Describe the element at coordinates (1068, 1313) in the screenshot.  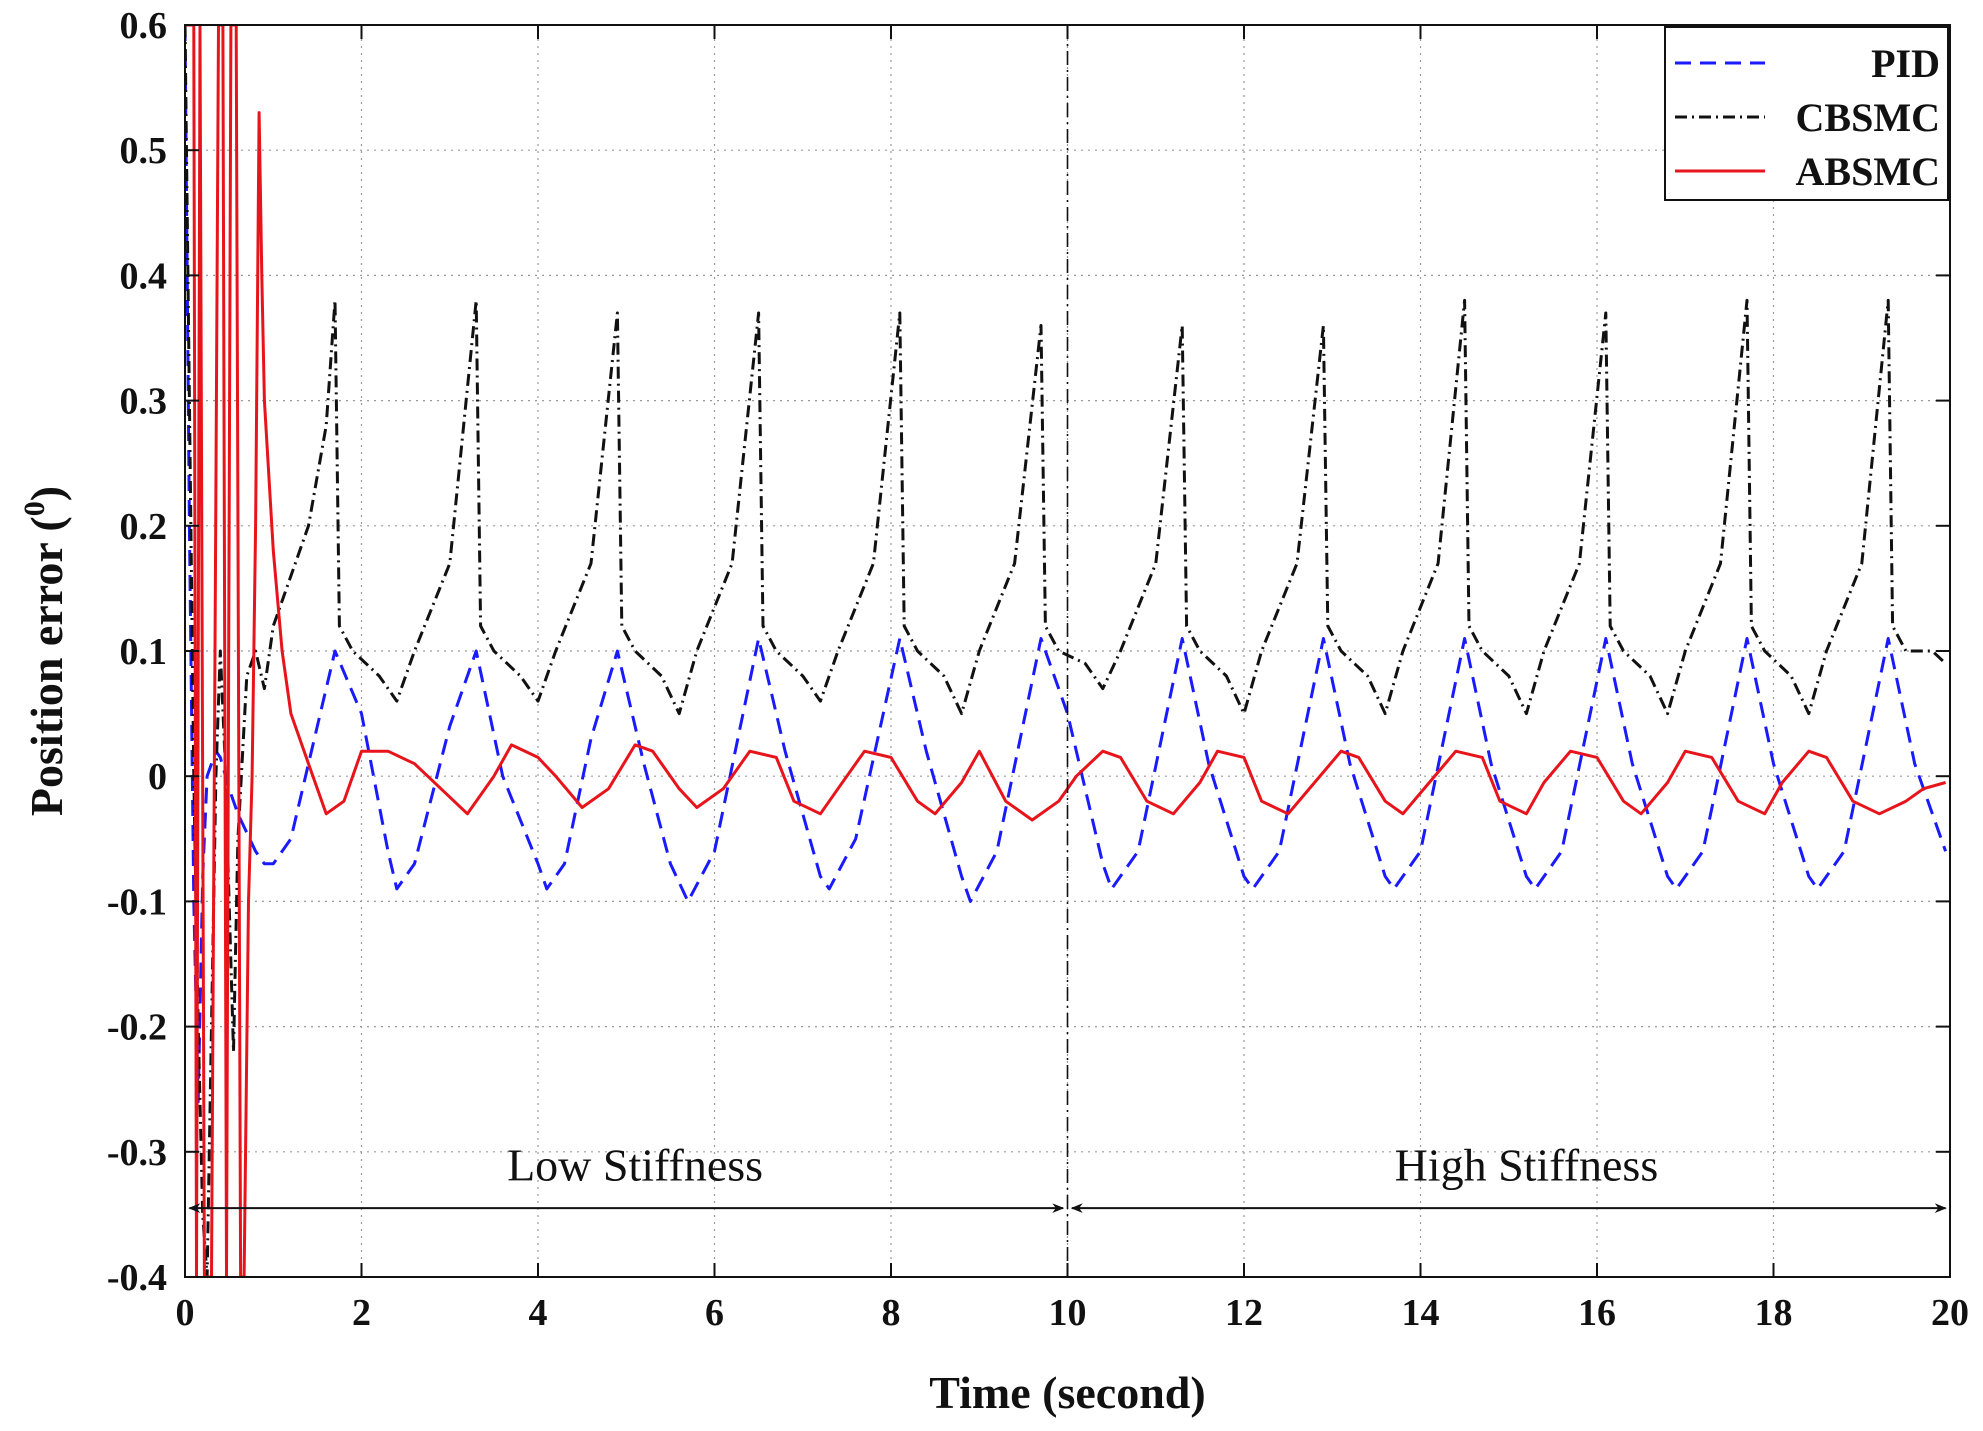
I see `x-tick-label: 10` at that location.